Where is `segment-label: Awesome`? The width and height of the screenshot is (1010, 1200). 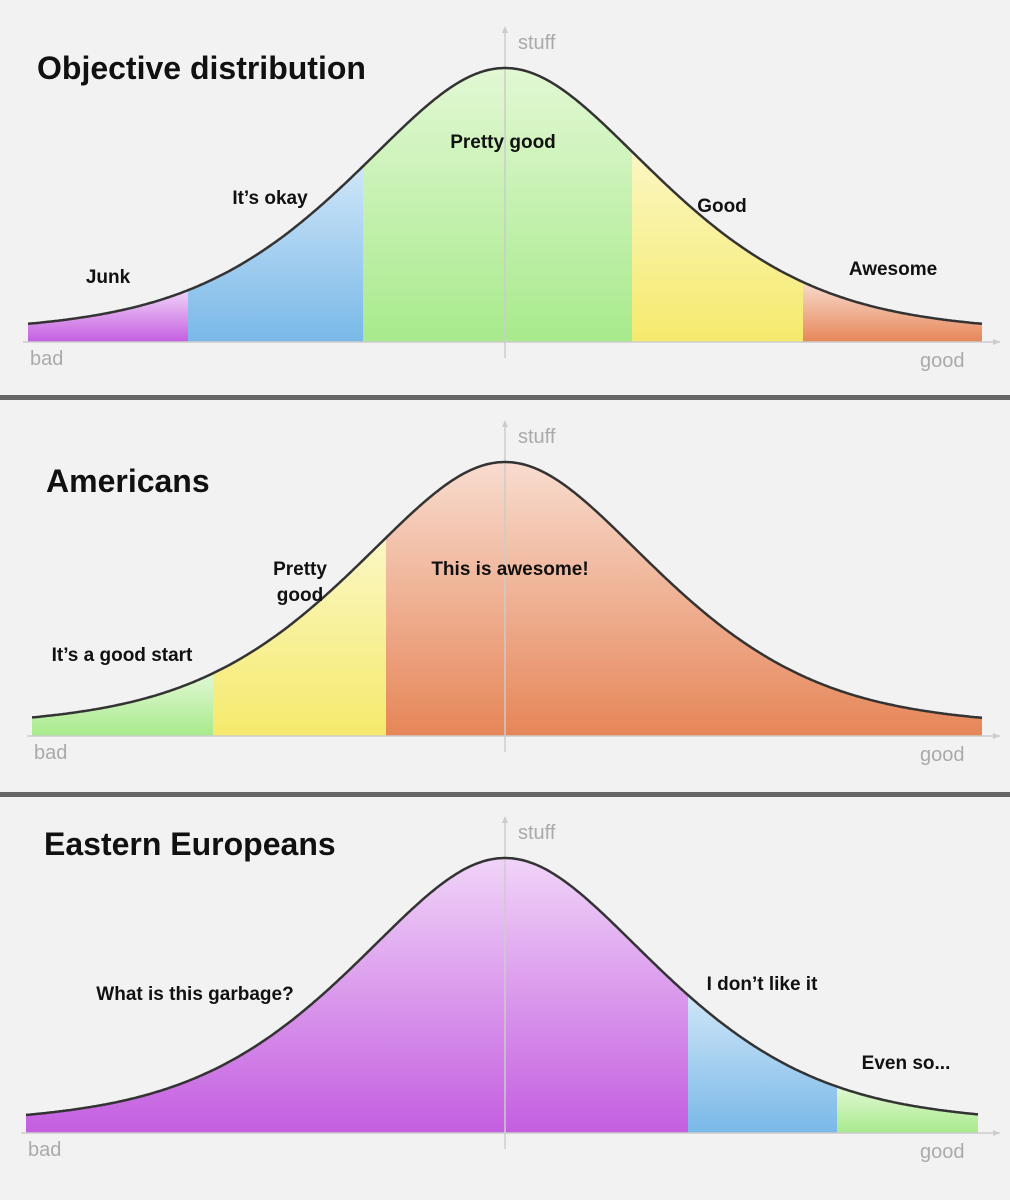
segment-label: Awesome is located at coordinates (893, 269).